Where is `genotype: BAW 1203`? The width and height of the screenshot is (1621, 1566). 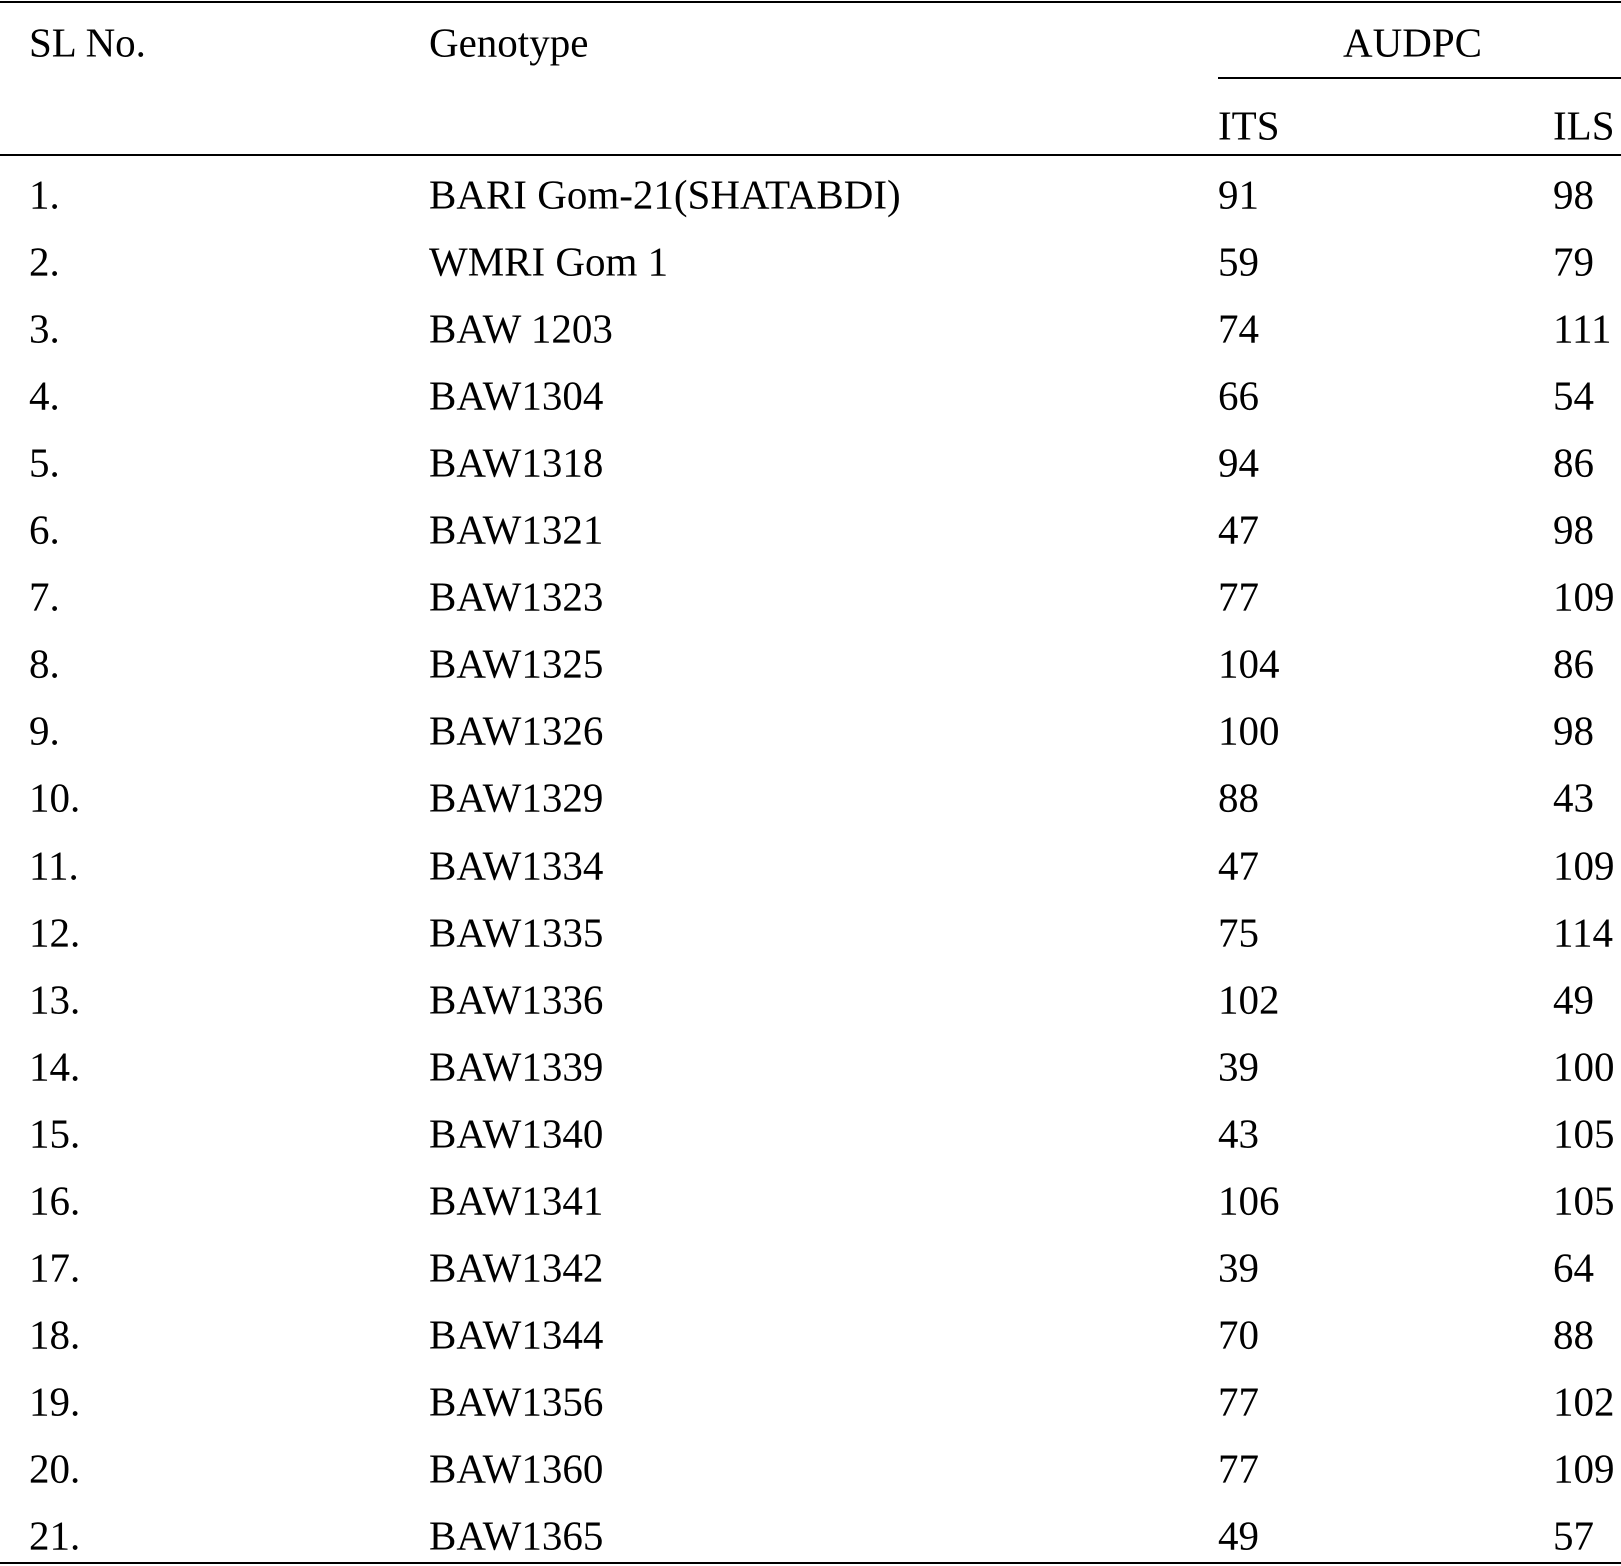
genotype: BAW 1203 is located at coordinates (521, 328).